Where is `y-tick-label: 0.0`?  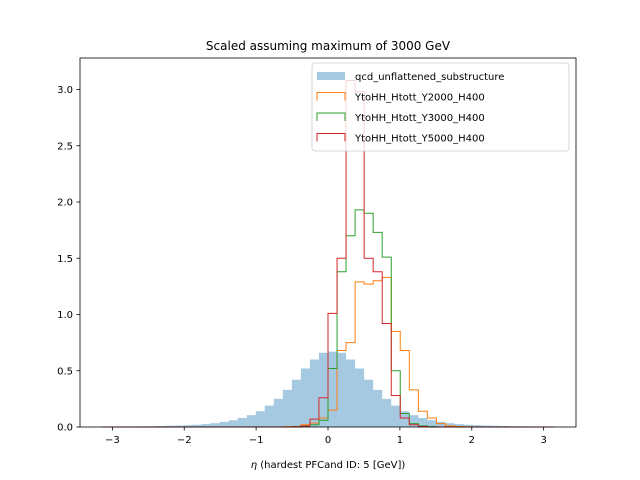
y-tick-label: 0.0 is located at coordinates (65, 428).